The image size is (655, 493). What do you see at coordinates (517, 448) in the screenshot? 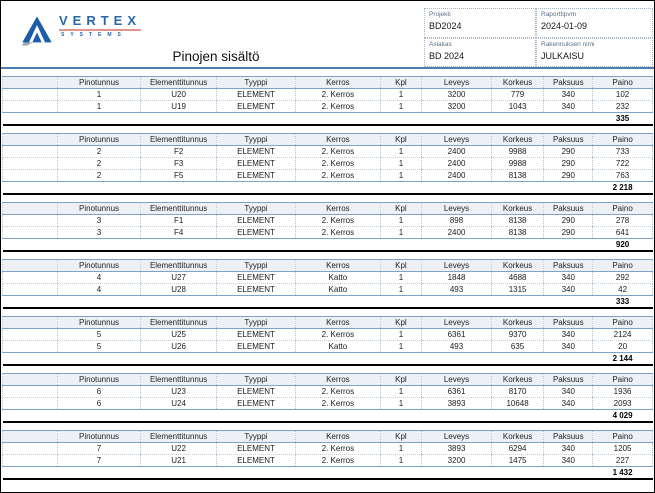
I see `table-cell: 6294` at bounding box center [517, 448].